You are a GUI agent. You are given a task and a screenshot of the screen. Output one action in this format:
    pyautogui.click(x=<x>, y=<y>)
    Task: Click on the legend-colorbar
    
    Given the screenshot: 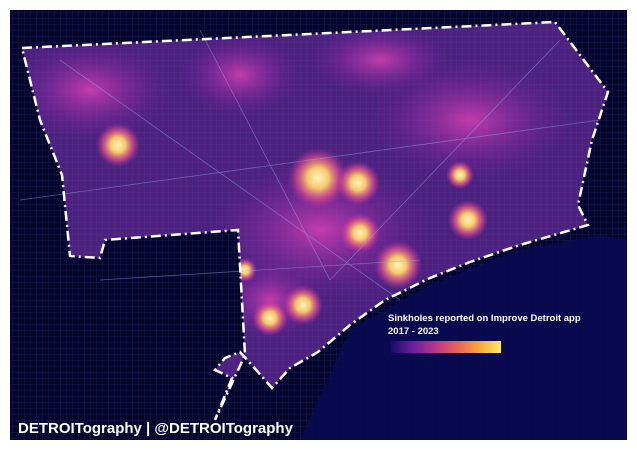 What is the action you would take?
    pyautogui.click(x=446, y=347)
    